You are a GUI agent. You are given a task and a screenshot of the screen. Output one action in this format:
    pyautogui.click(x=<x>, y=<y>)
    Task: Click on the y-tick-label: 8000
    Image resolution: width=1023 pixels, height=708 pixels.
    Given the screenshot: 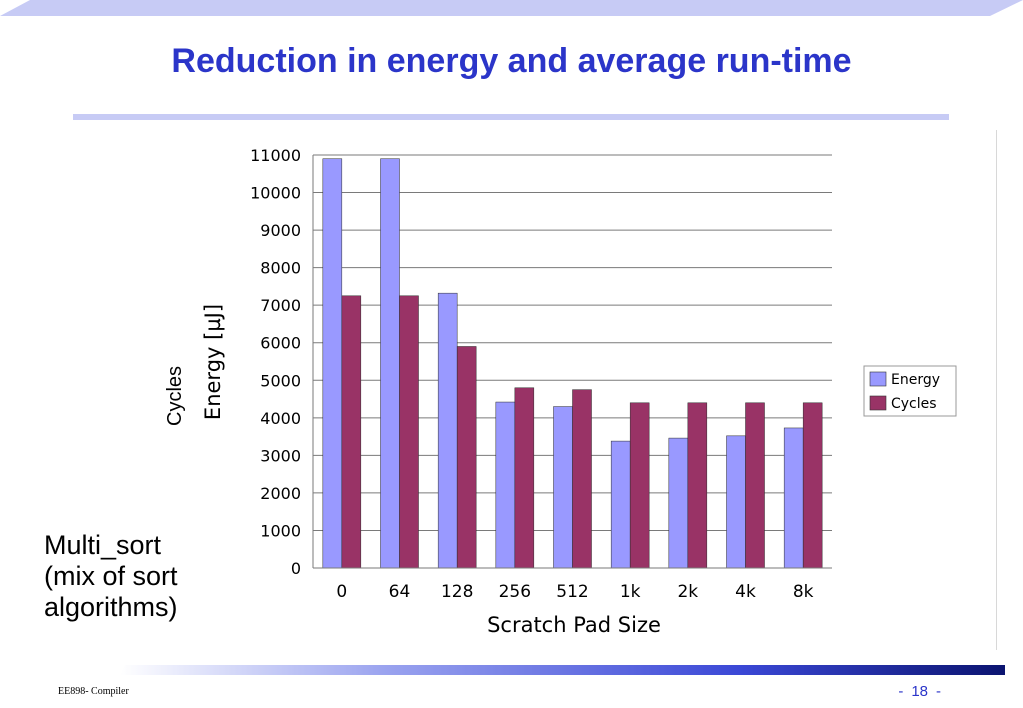 What is the action you would take?
    pyautogui.click(x=280, y=268)
    